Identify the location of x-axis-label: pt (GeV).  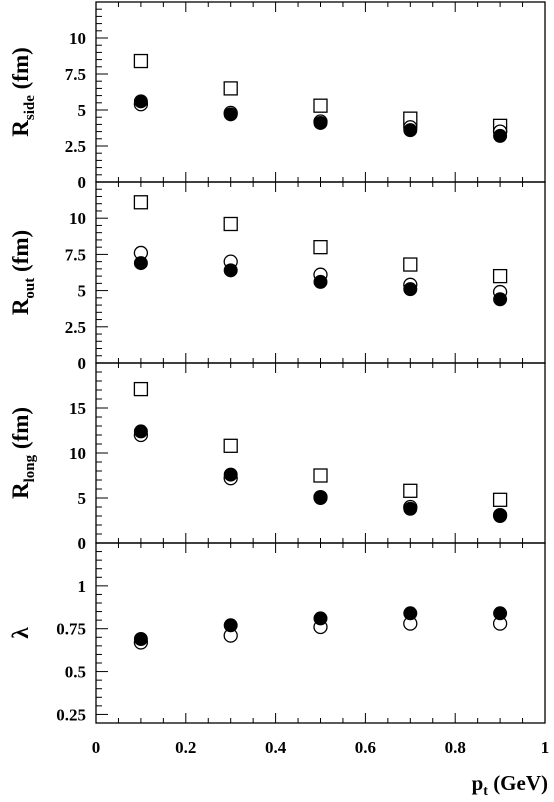
(510, 785).